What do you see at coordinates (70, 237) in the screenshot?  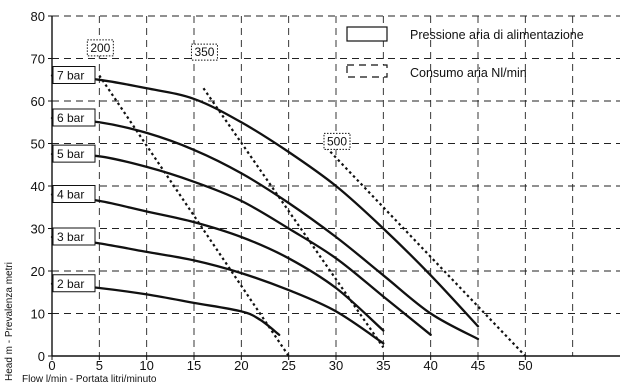 I see `curve-label: 3 bar` at bounding box center [70, 237].